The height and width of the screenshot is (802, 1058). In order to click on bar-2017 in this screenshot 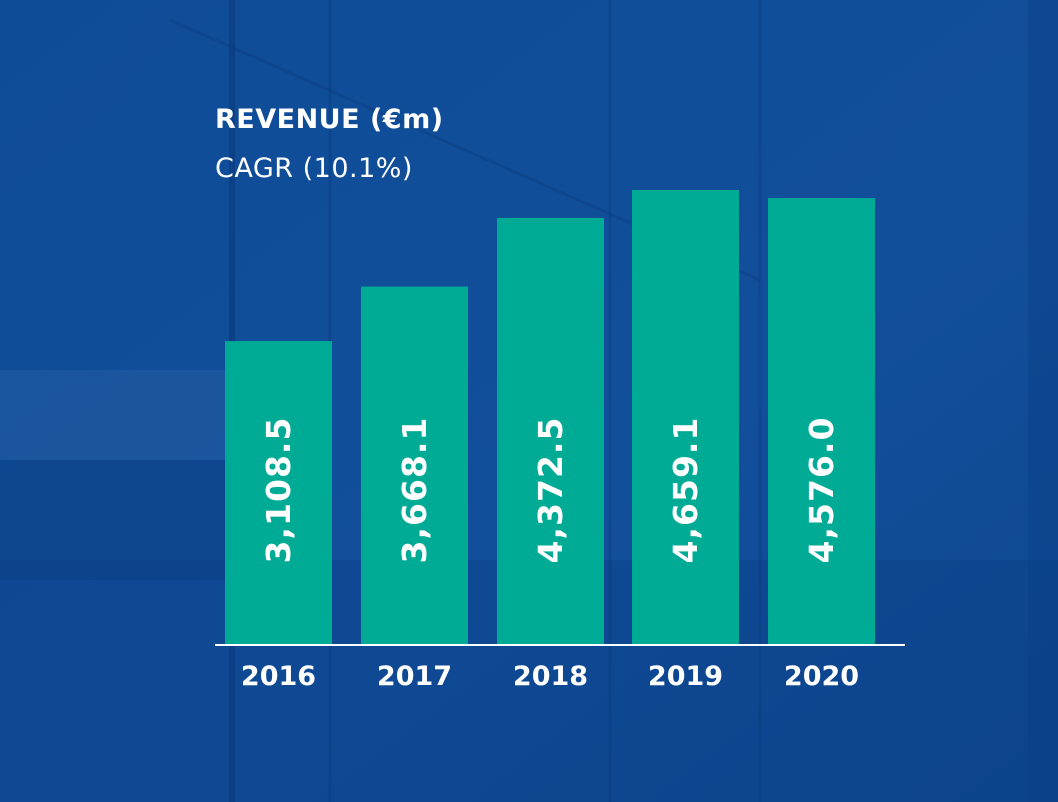, I will do `click(414, 465)`.